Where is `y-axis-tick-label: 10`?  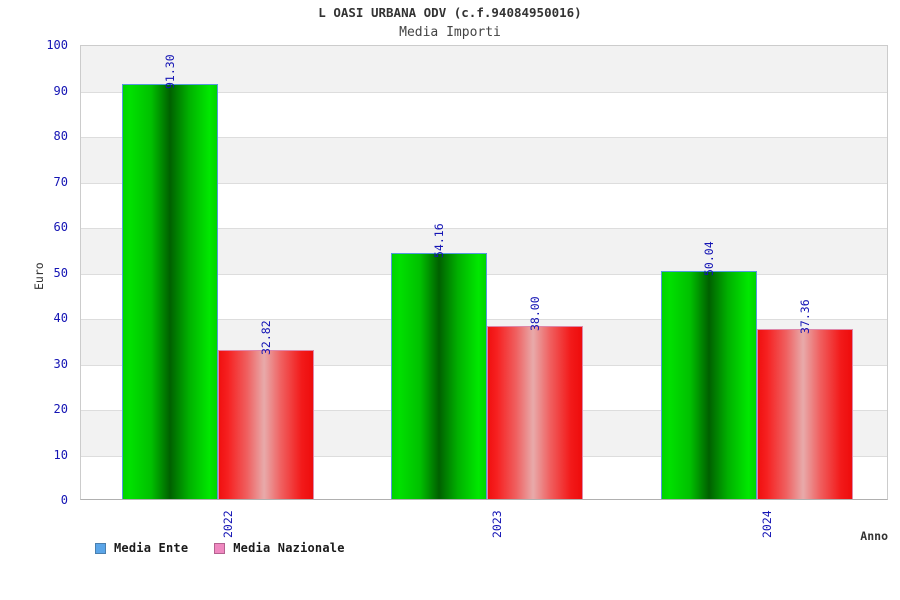
y-axis-tick-label: 10 is located at coordinates (60, 454).